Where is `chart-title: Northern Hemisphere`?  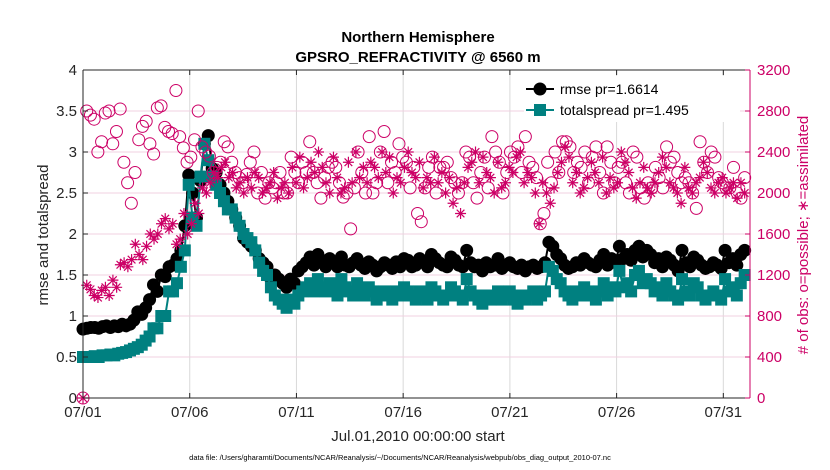
chart-title: Northern Hemisphere is located at coordinates (417, 37).